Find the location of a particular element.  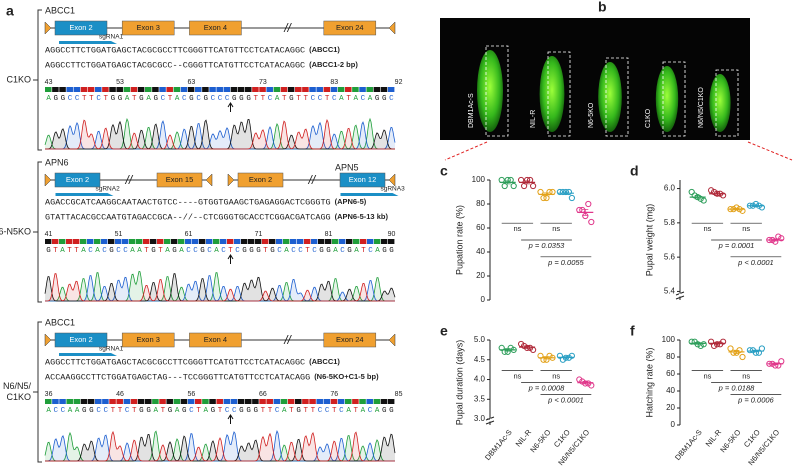

section-bracket is located at coordinates (39, 392).